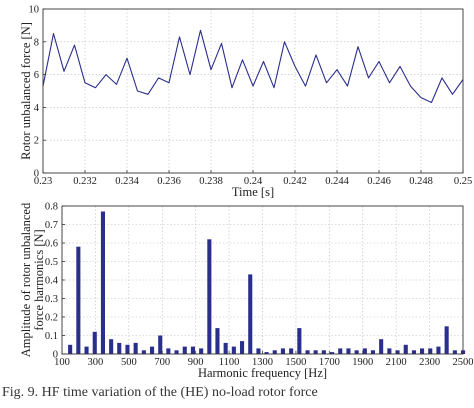 Image resolution: width=474 pixels, height=408 pixels. Describe the element at coordinates (26, 279) in the screenshot. I see `y-axis-title: Amplitude of rotor unbalanced` at that location.